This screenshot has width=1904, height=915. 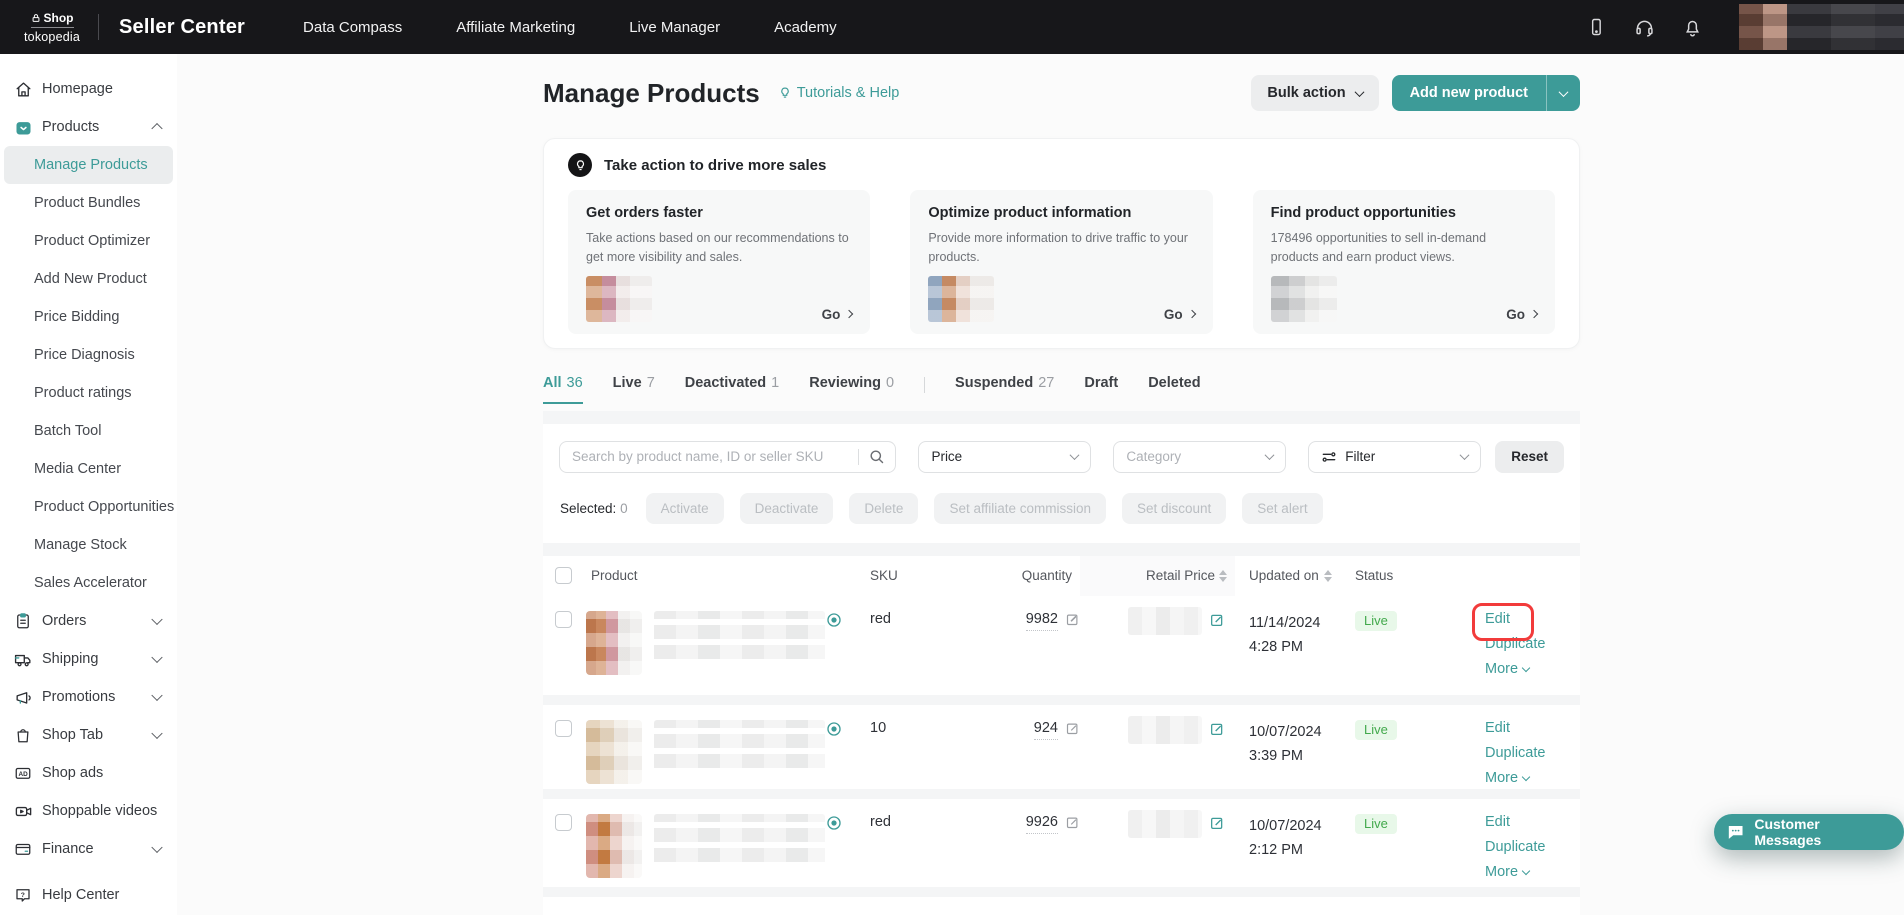 What do you see at coordinates (1821, 27) in the screenshot?
I see `avatar` at bounding box center [1821, 27].